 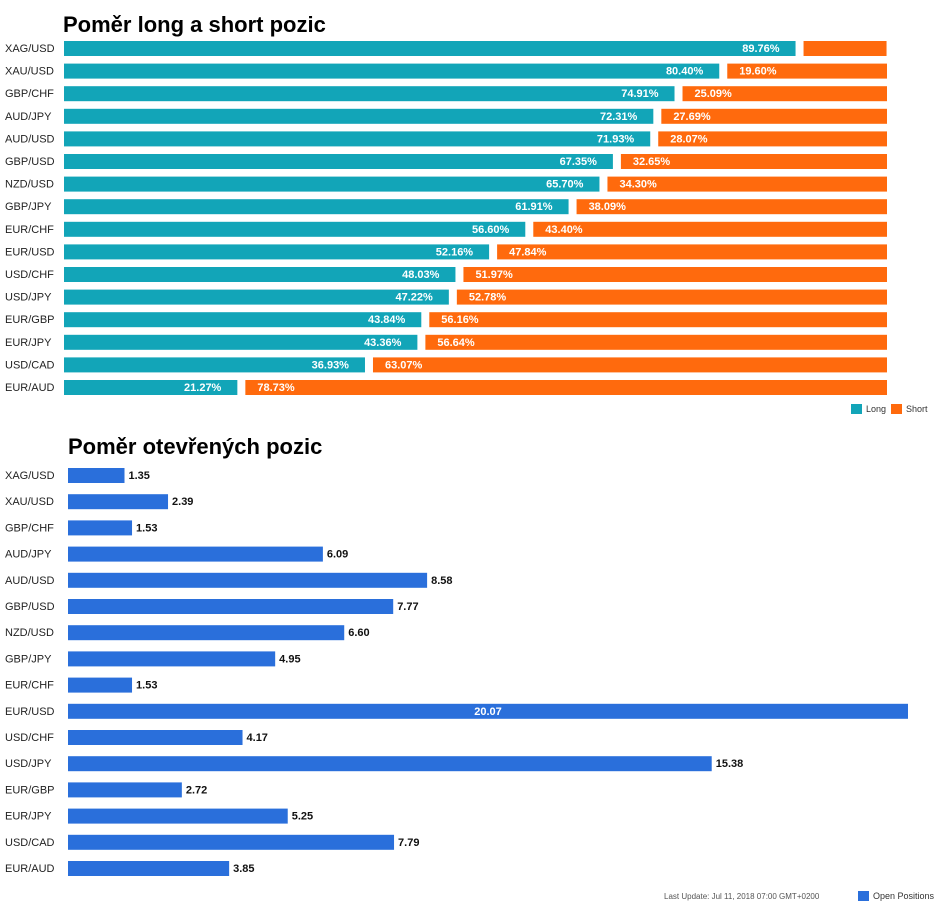 What do you see at coordinates (30, 581) in the screenshot?
I see `chart2-category-label-aud-usd: AUD/USD` at bounding box center [30, 581].